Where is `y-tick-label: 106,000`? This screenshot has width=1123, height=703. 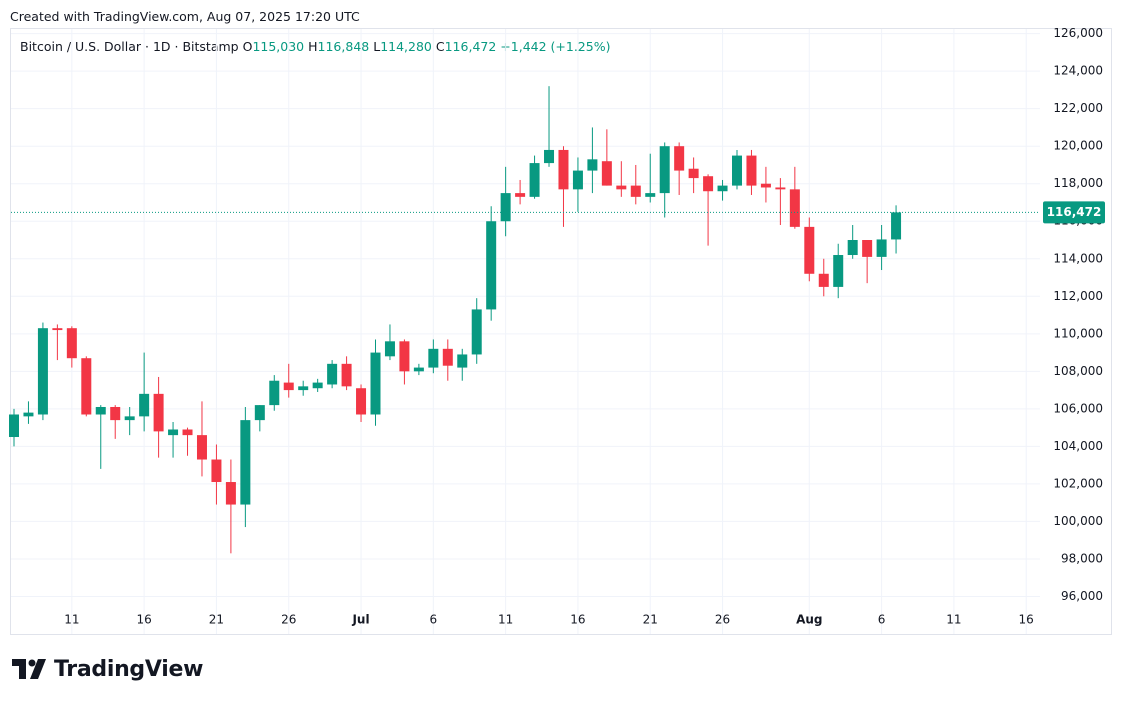 y-tick-label: 106,000 is located at coordinates (1078, 408).